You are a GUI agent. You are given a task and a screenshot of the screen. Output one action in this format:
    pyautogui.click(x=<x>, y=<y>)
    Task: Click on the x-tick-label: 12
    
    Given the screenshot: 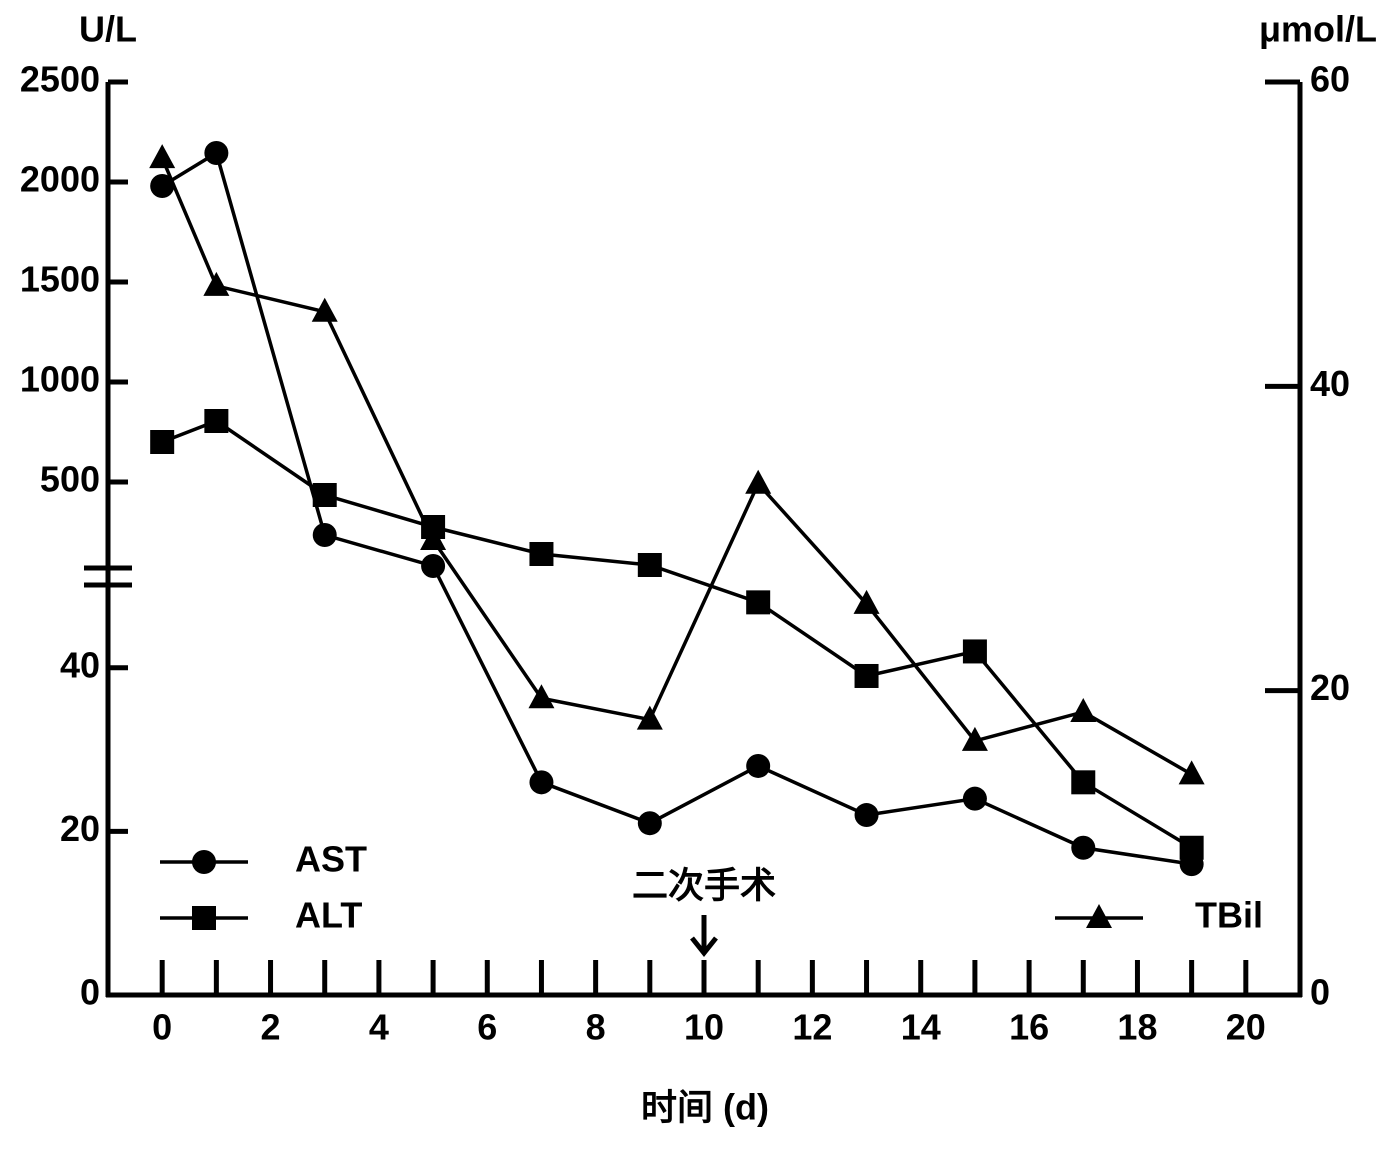 What is the action you would take?
    pyautogui.click(x=812, y=1027)
    